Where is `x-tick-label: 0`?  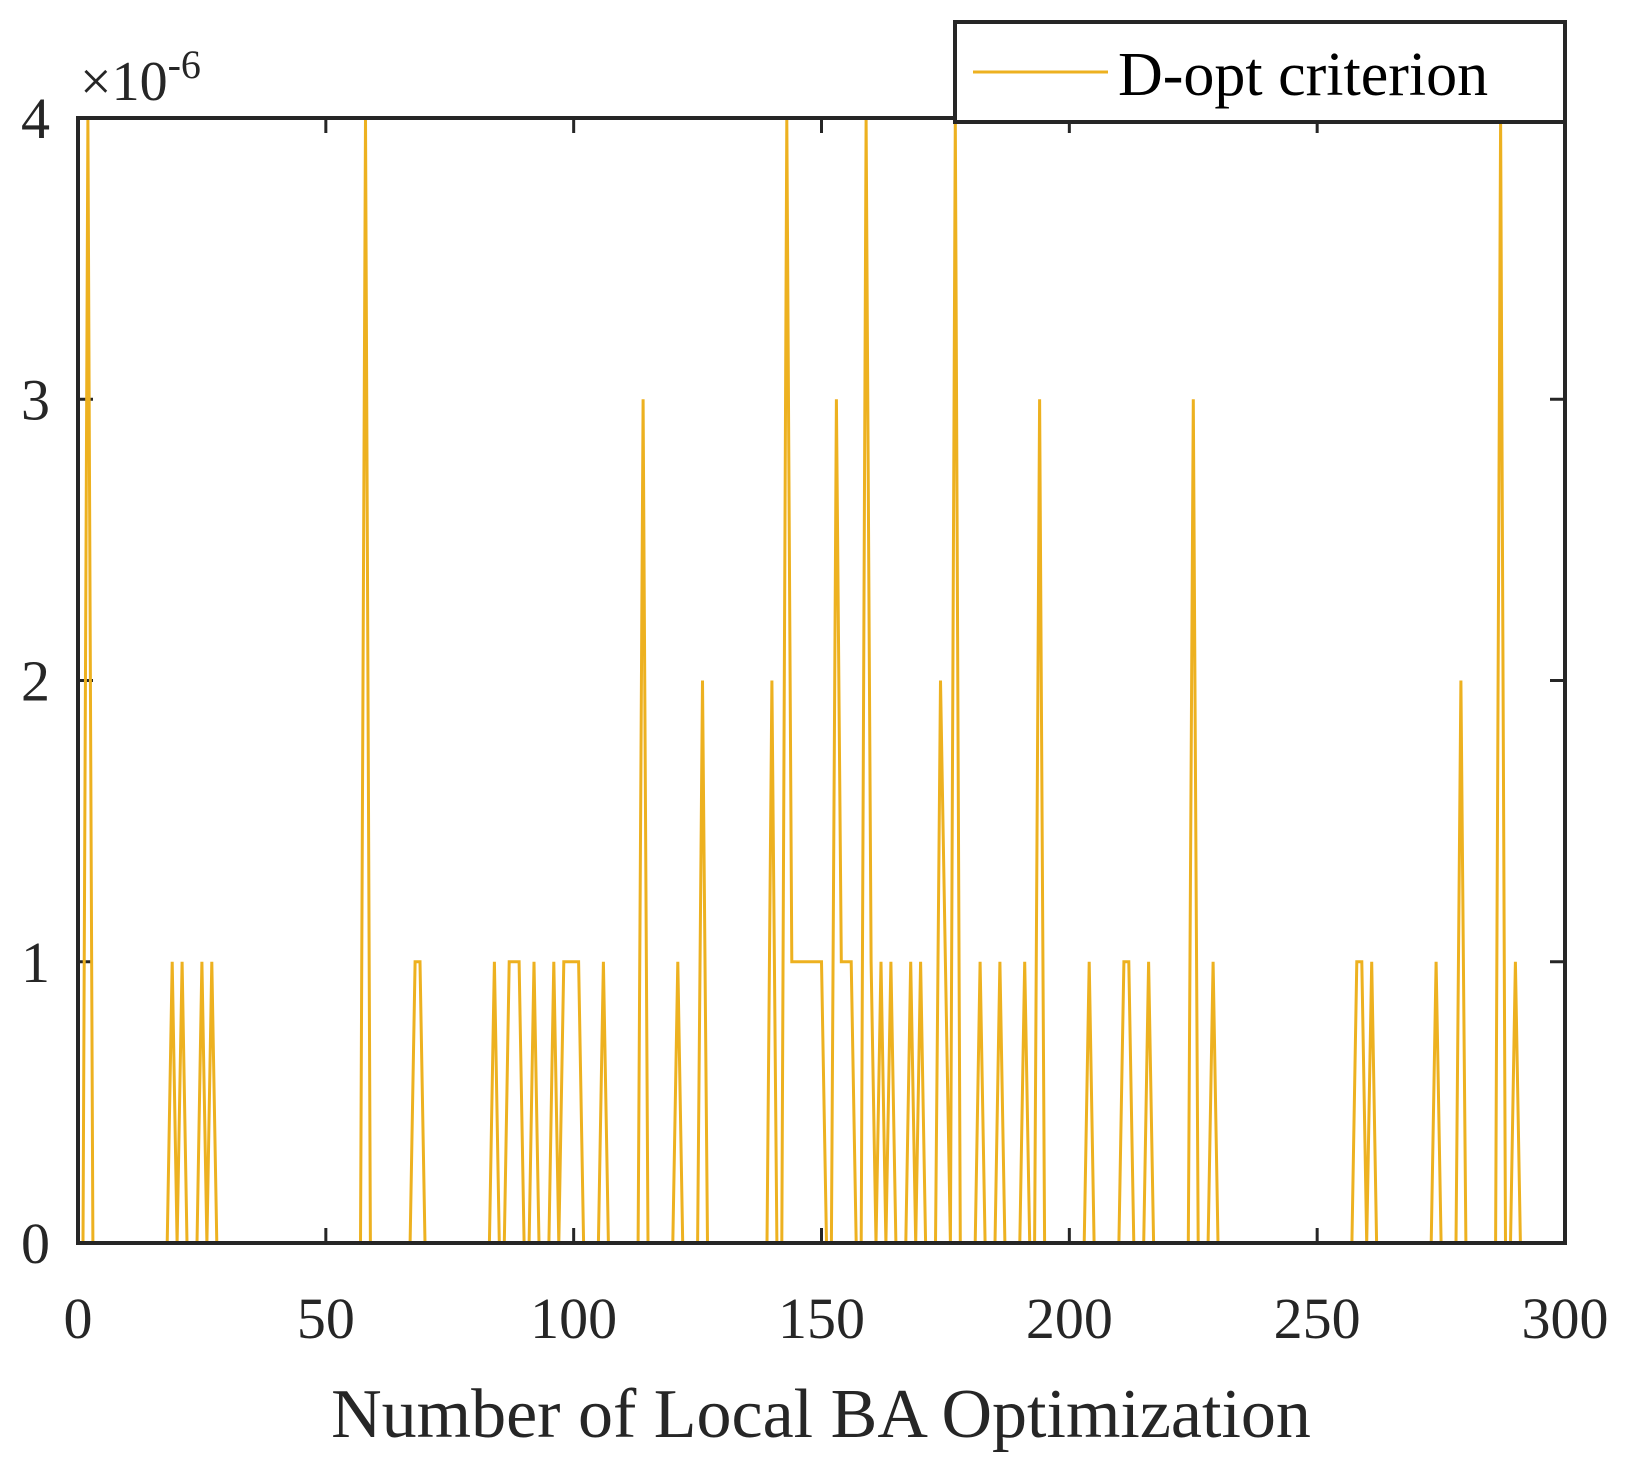 x-tick-label: 0 is located at coordinates (78, 1318).